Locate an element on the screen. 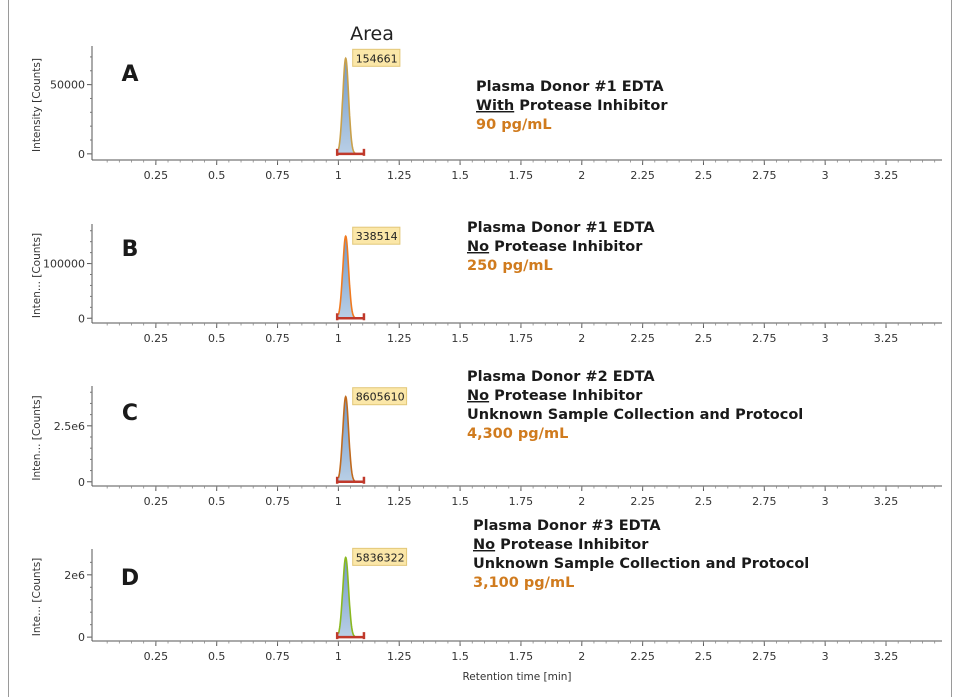  y-tick-label: 2e6 is located at coordinates (74, 575).